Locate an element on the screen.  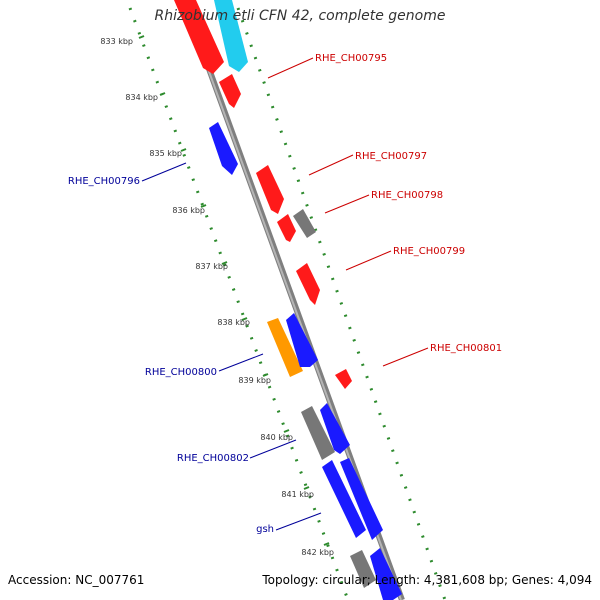
gene-rhe_ch00796 is located at coordinates (223, 148).